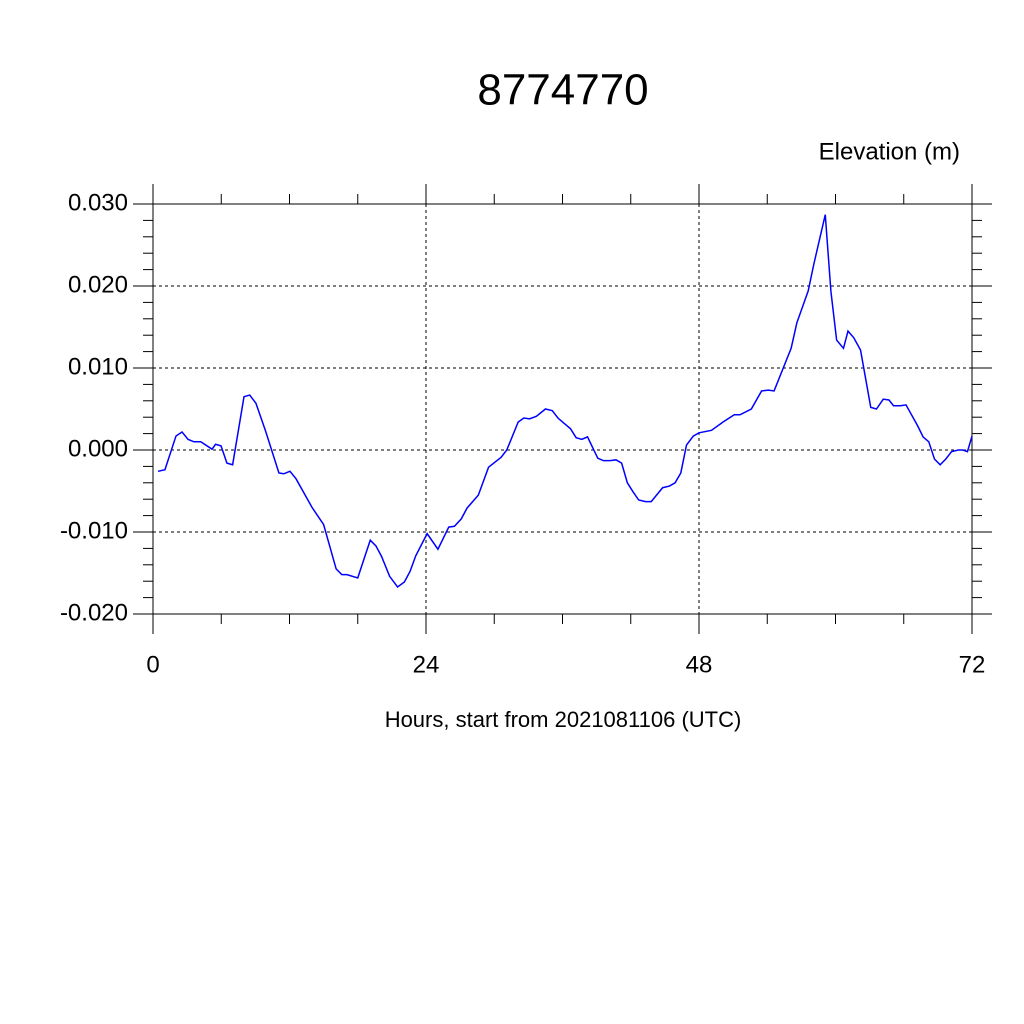  Describe the element at coordinates (426, 664) in the screenshot. I see `x-tick-label: 24` at that location.